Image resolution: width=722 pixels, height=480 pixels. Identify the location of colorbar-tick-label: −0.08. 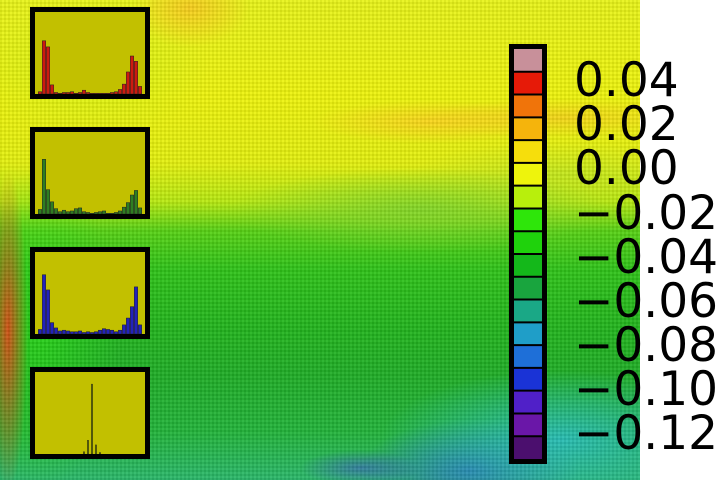
(646, 345).